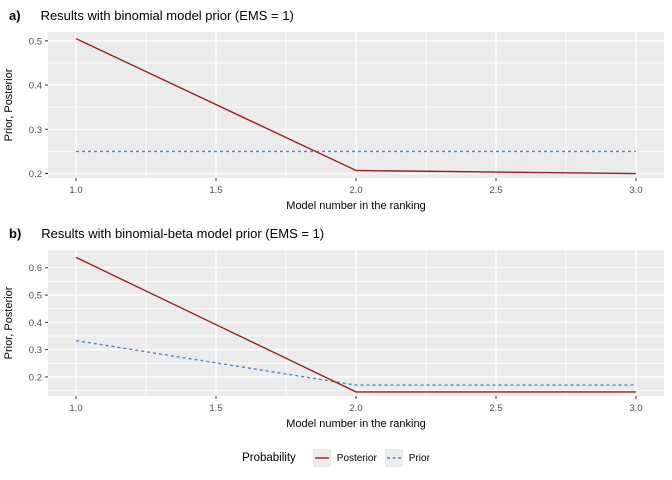  What do you see at coordinates (419, 458) in the screenshot?
I see `legend-label-prior: Prior` at bounding box center [419, 458].